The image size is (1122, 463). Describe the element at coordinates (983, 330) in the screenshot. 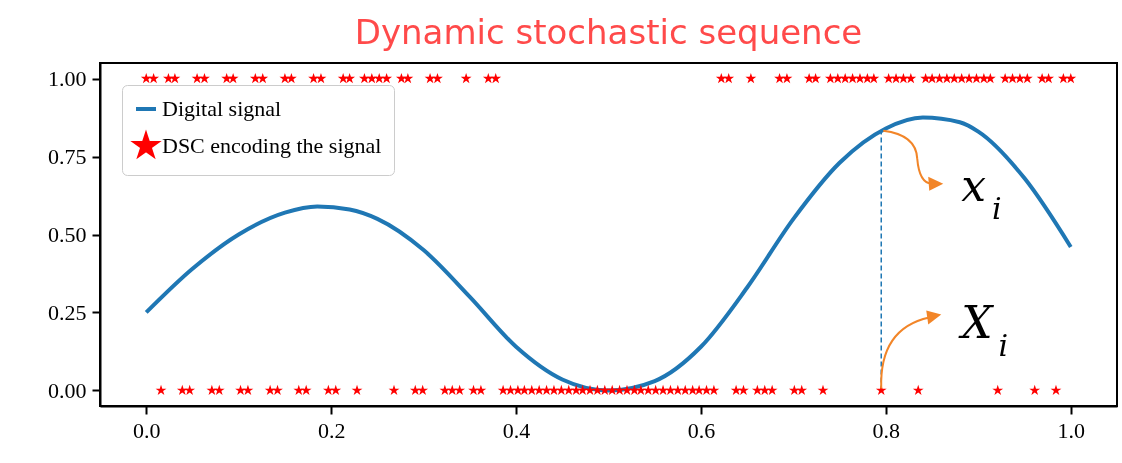

I see `annotation: X$_{i}$` at that location.